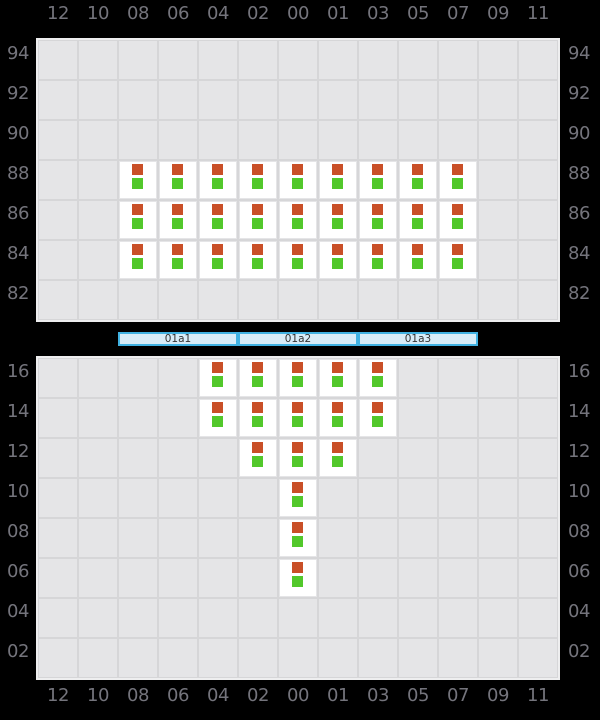 This screenshot has height=720, width=600. What do you see at coordinates (18, 371) in the screenshot?
I see `tier-label-16: 16` at bounding box center [18, 371].